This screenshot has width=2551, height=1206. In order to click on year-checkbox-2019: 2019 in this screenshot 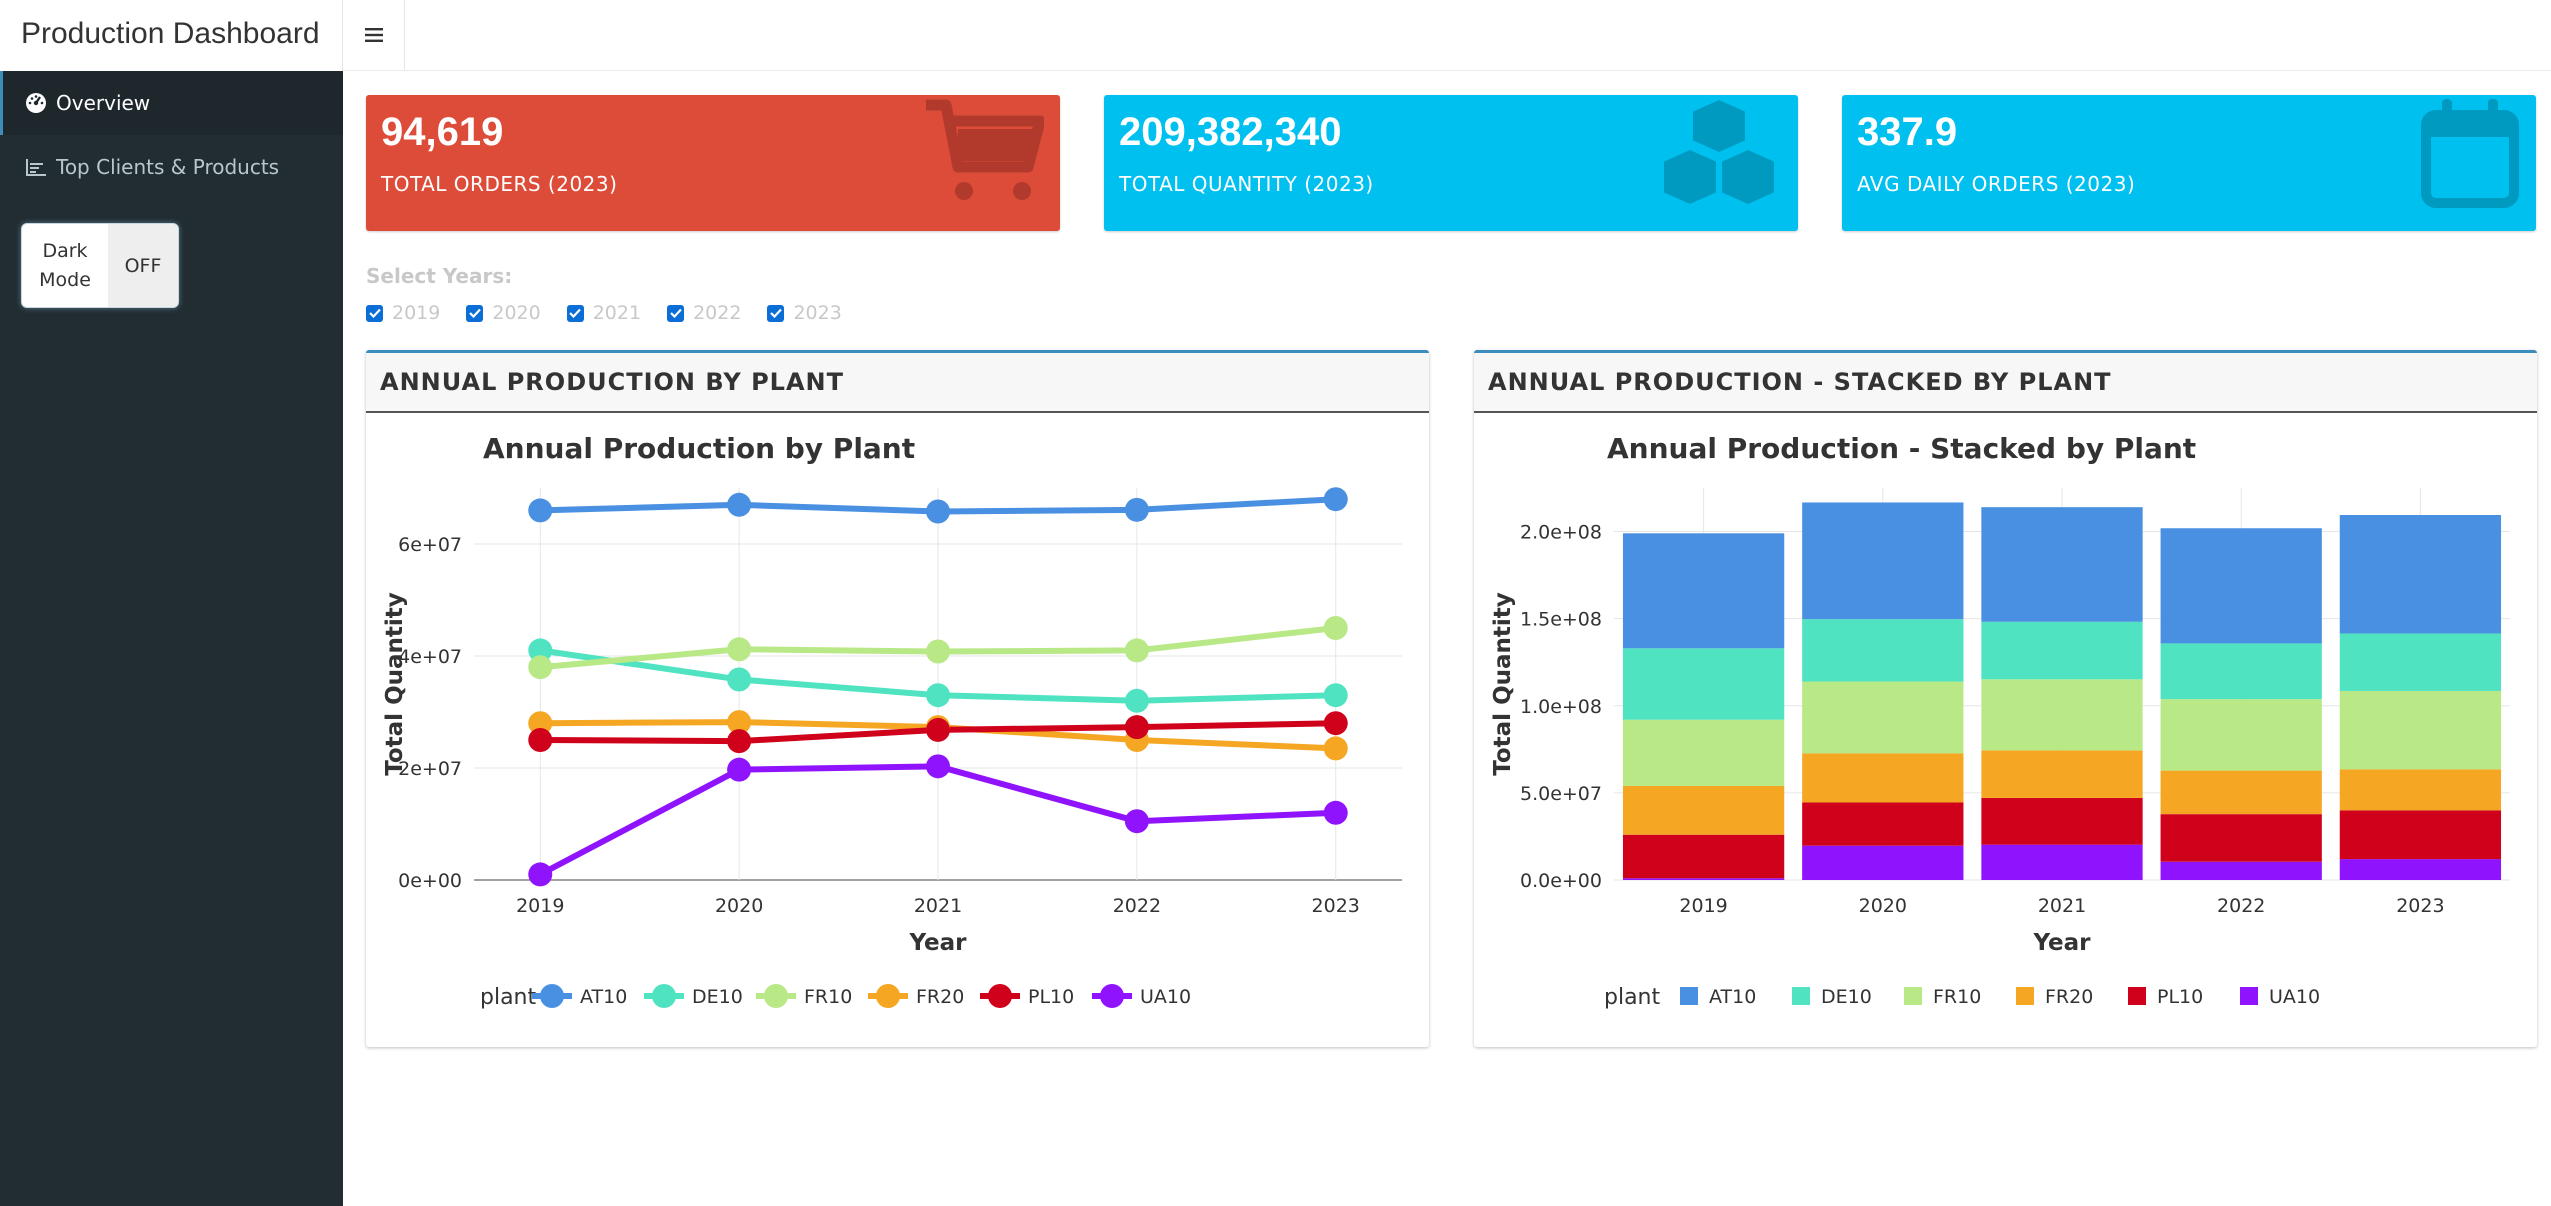, I will do `click(403, 313)`.